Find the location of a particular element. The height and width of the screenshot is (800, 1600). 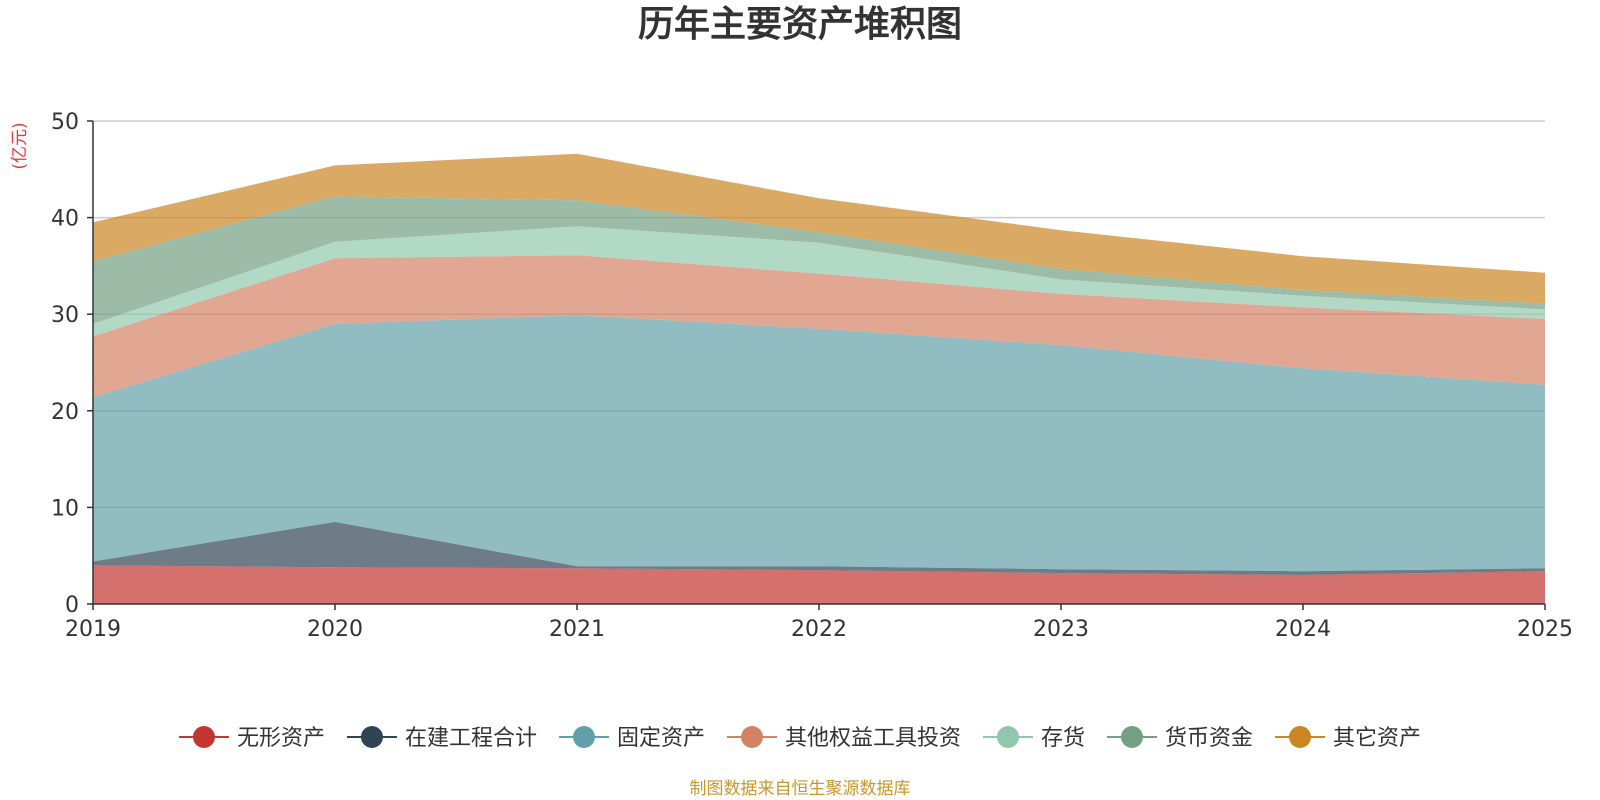

x-tick-label-2022: 2022 is located at coordinates (819, 629).